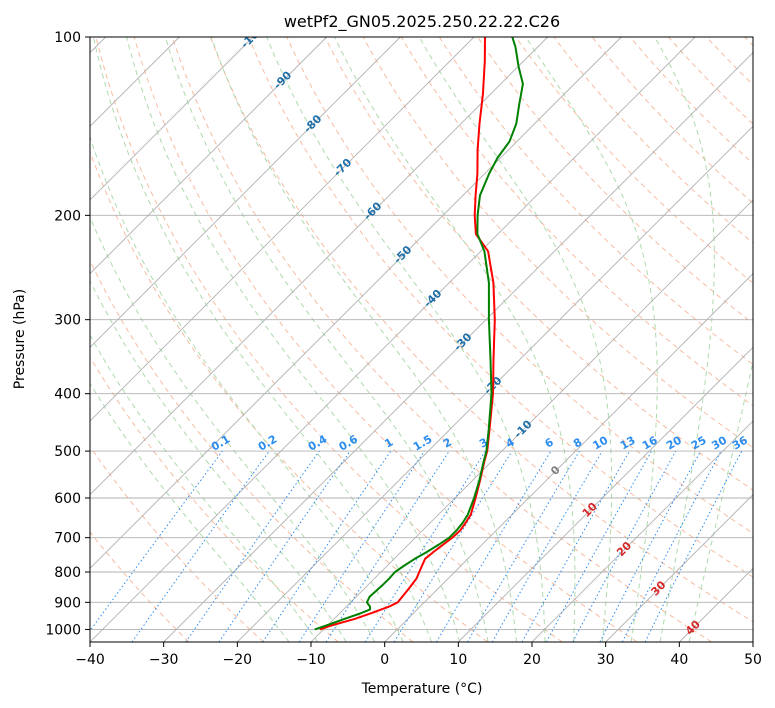 Image resolution: width=775 pixels, height=708 pixels. What do you see at coordinates (67, 603) in the screenshot?
I see `y-tick-label: 900` at bounding box center [67, 603].